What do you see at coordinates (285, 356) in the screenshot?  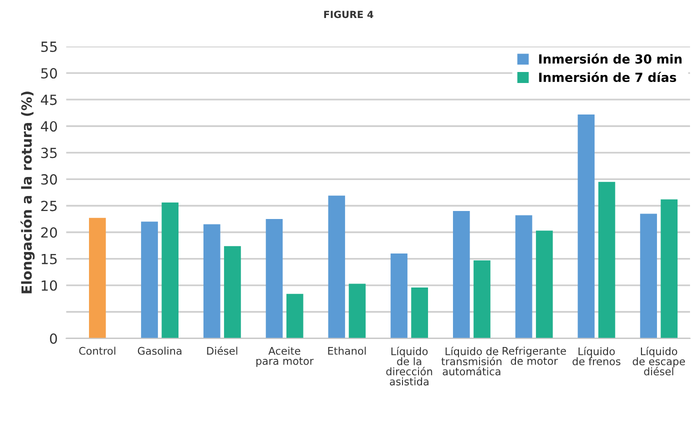 I see `x-tick-label: Aceite para motor` at bounding box center [285, 356].